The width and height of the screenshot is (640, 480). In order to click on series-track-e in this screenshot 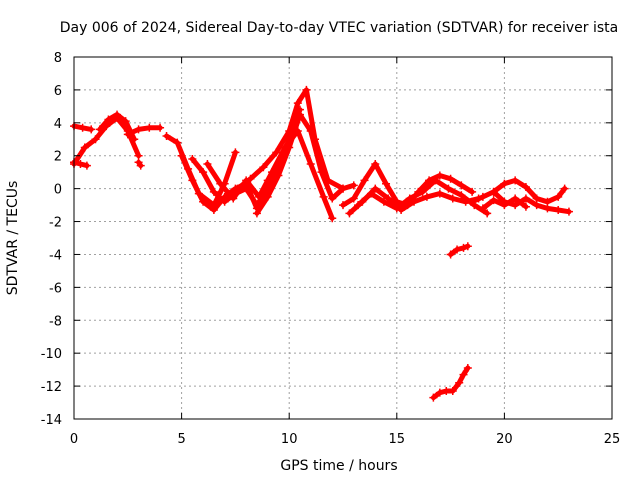, I will do `click(144, 131)`.